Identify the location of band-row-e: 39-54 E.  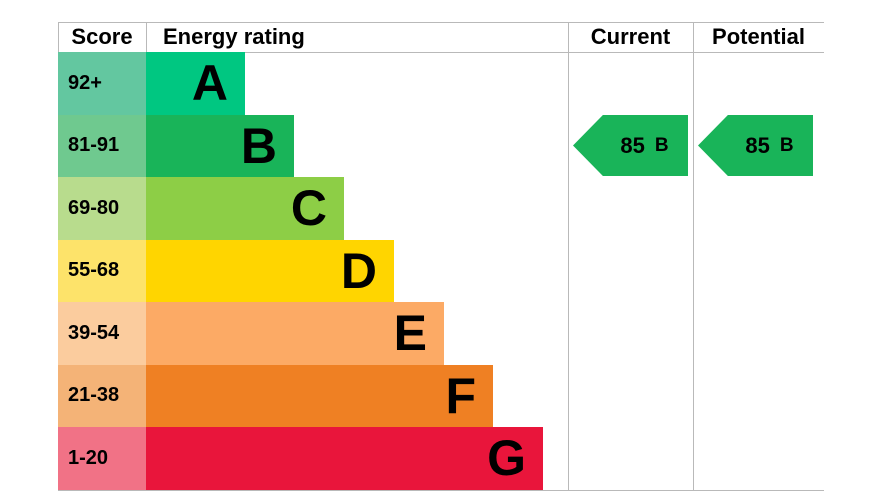
(313, 333).